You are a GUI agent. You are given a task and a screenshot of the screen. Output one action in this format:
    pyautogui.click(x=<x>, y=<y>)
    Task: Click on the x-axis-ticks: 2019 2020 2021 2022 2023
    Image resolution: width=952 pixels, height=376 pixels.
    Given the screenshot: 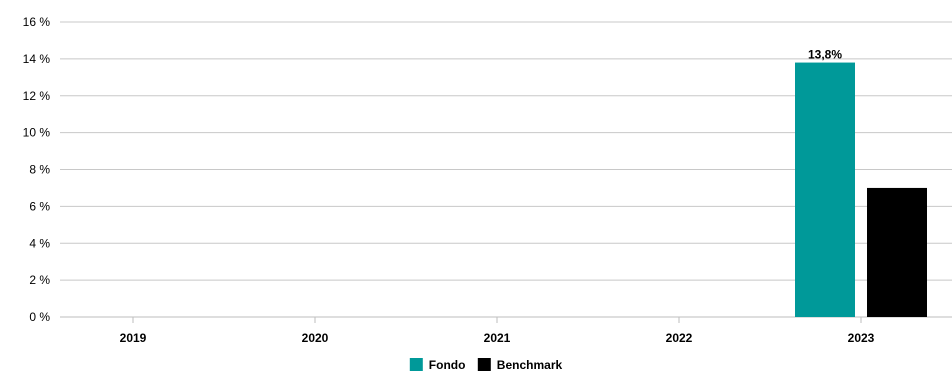 What is the action you would take?
    pyautogui.click(x=497, y=331)
    